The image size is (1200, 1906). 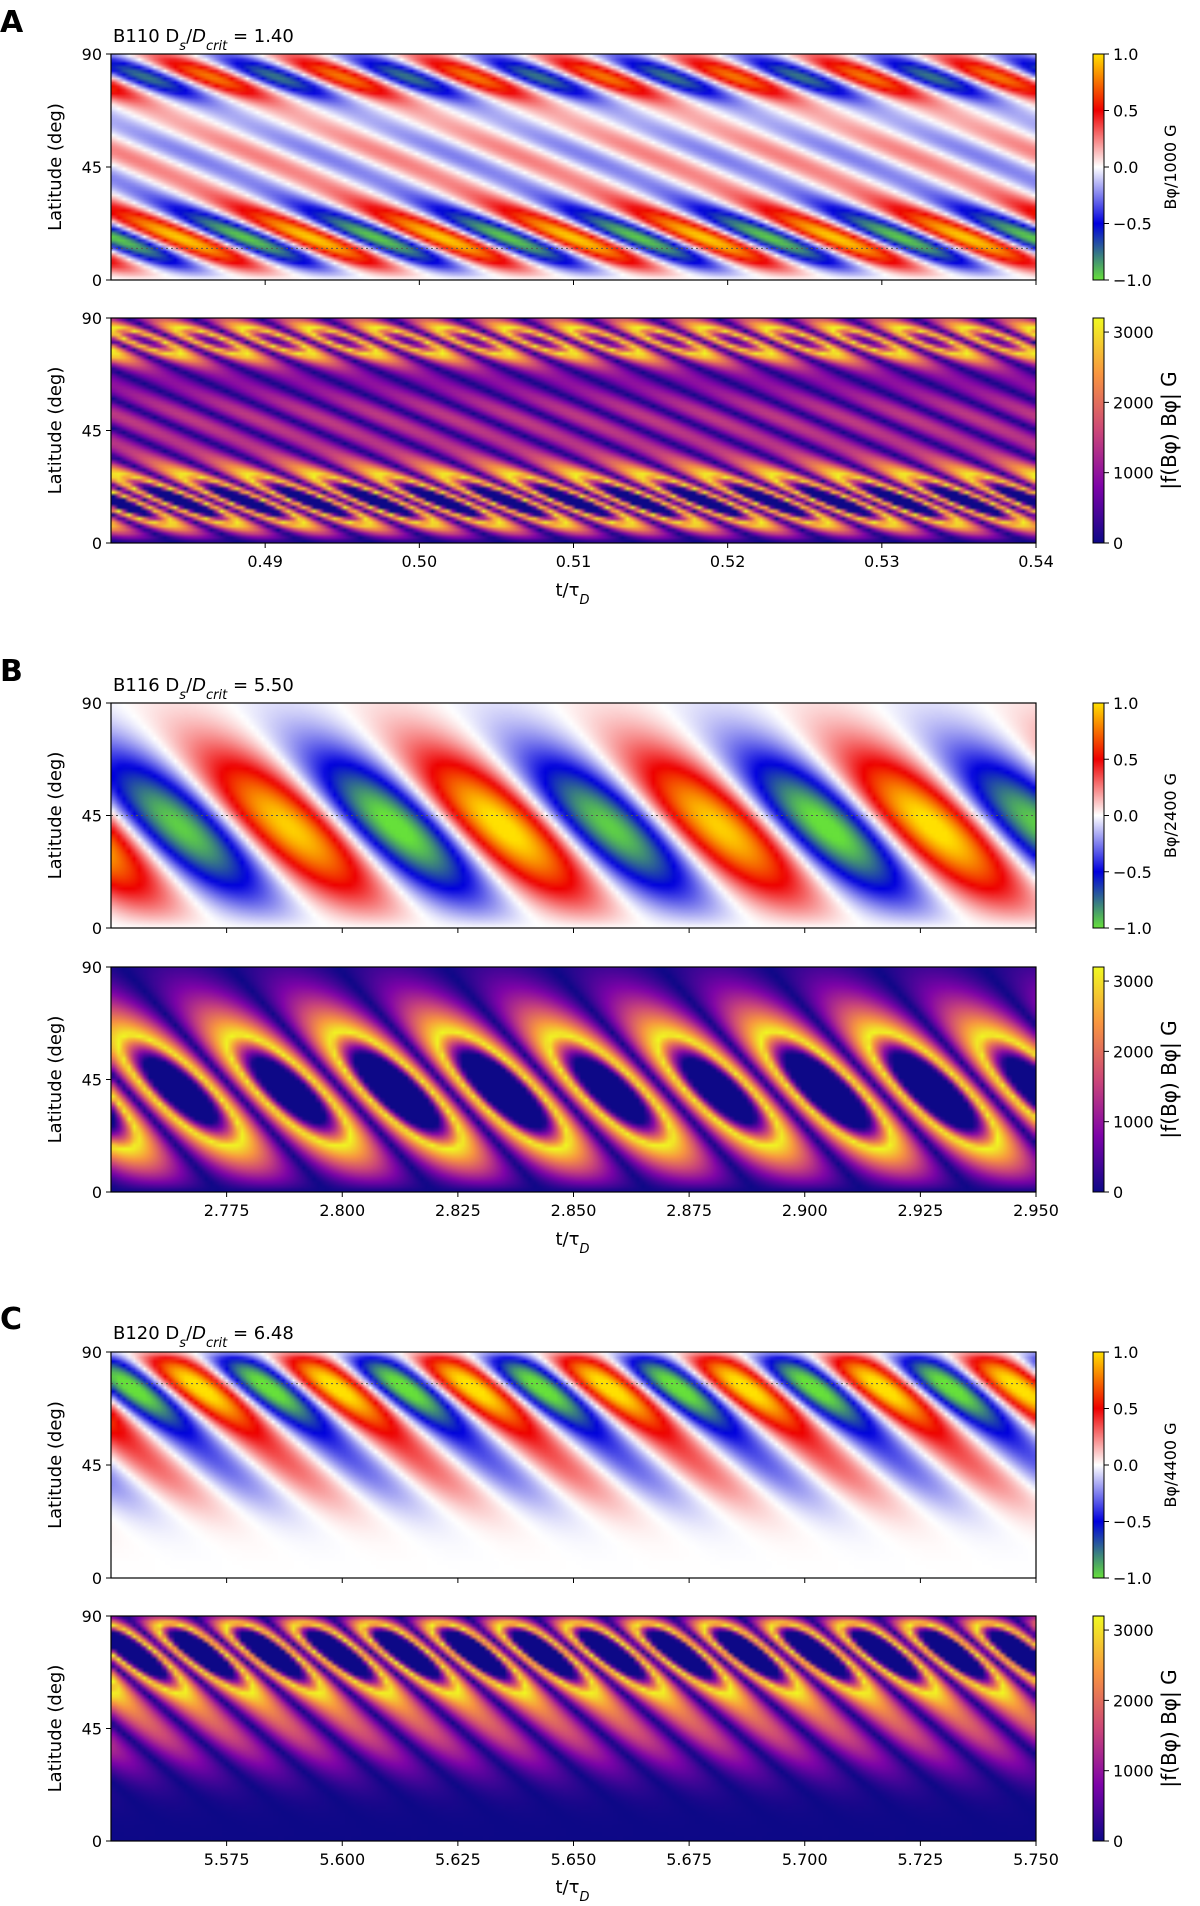 I want to click on x-tick-label: 5.625, so click(x=458, y=1859).